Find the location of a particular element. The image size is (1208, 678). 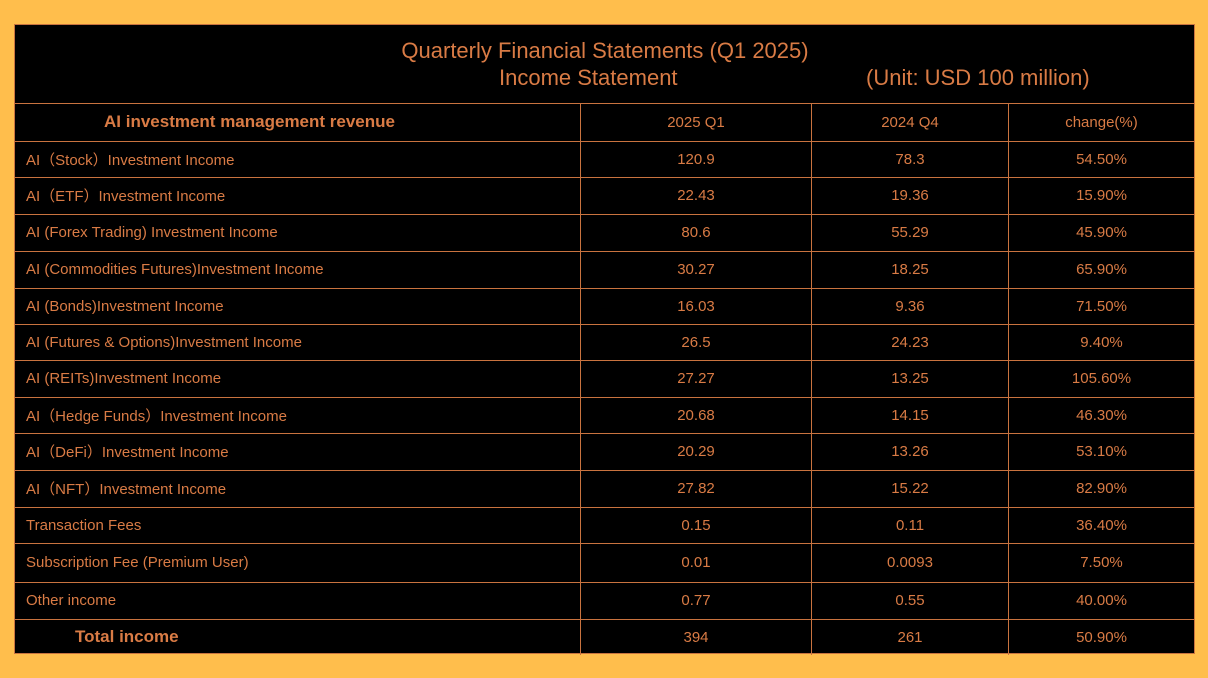

row-2024-q4: 0.55 is located at coordinates (910, 600).